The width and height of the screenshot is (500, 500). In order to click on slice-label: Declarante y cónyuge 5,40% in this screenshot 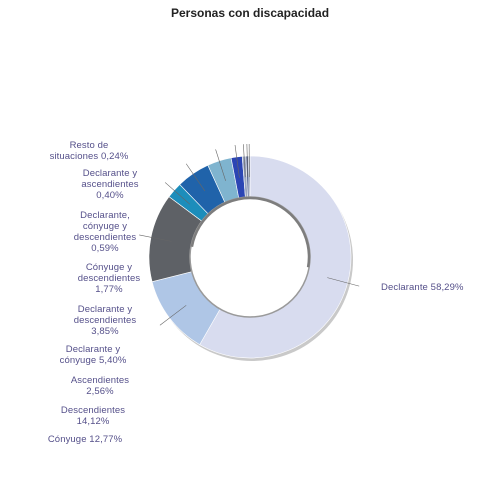, I will do `click(93, 355)`.